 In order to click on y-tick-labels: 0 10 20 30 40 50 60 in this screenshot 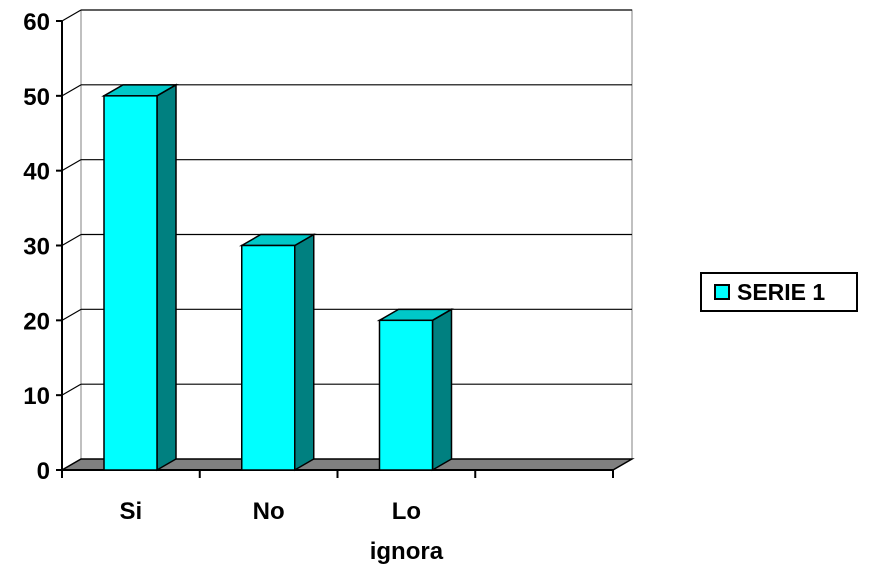, I will do `click(36, 247)`.